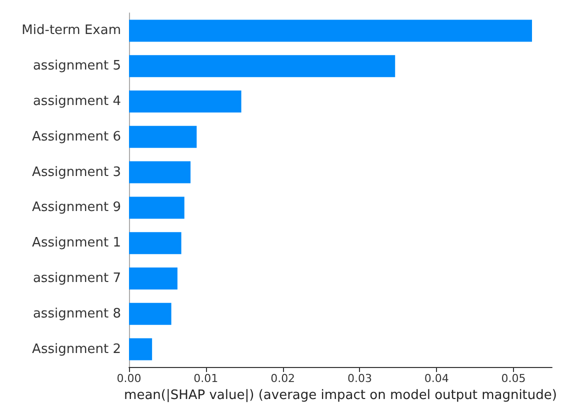  I want to click on x-tick-label: 0.03, so click(359, 378).